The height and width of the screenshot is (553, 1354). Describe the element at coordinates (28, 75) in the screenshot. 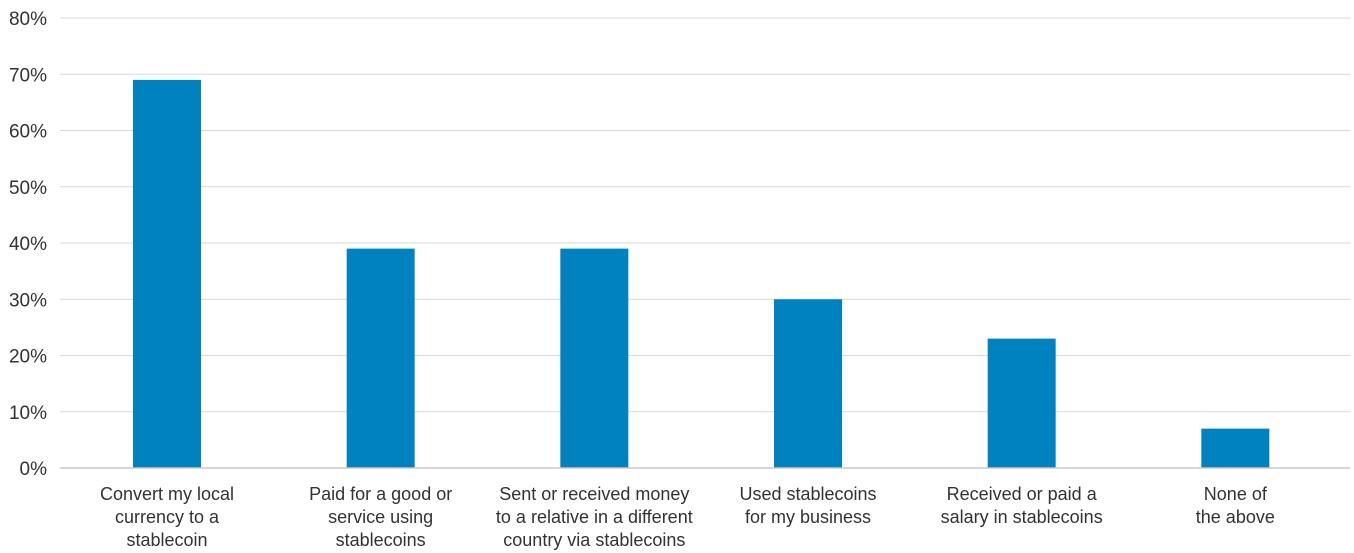

I see `y-tick-label: 70%` at that location.